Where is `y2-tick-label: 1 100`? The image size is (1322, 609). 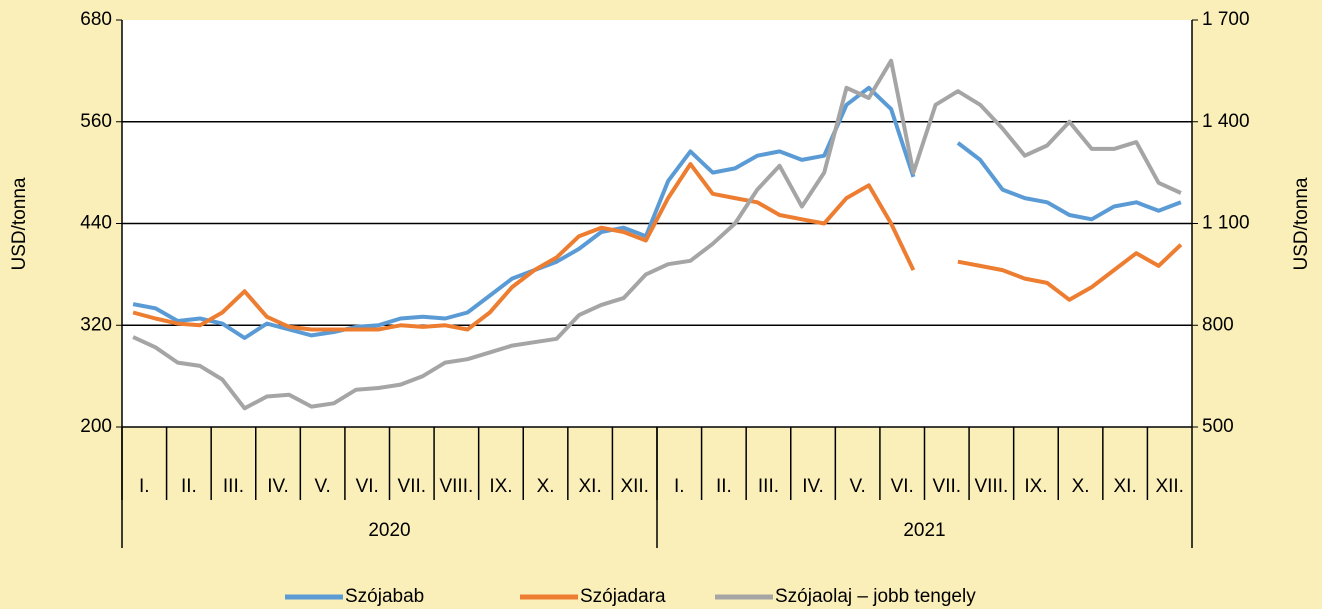 y2-tick-label: 1 100 is located at coordinates (1226, 223).